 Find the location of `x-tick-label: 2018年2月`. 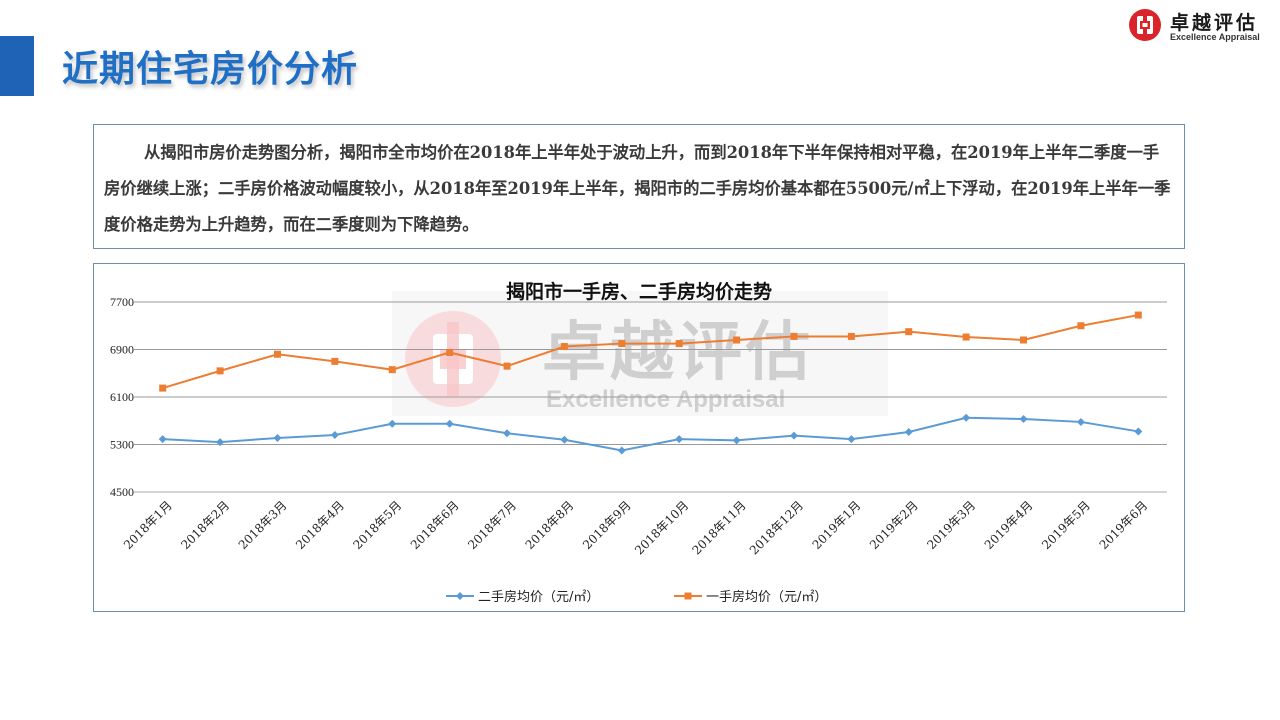

x-tick-label: 2018年2月 is located at coordinates (205, 525).